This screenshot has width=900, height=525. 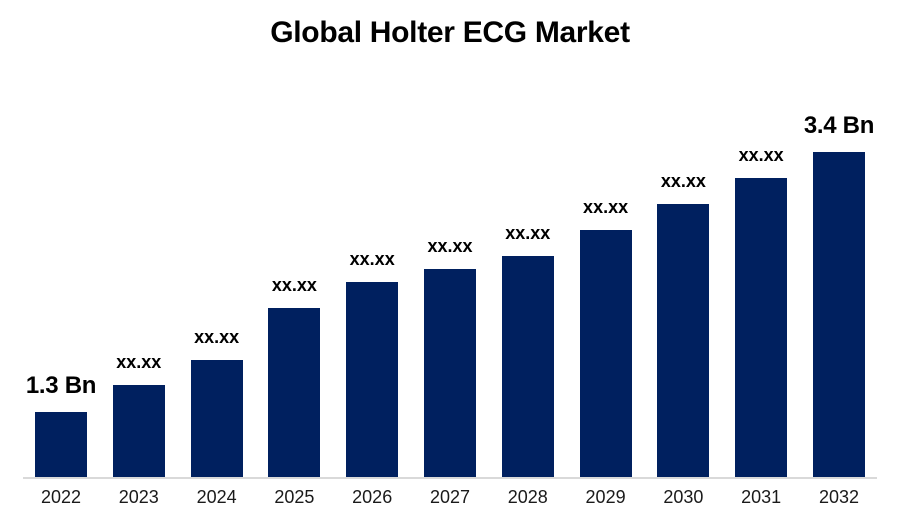 I want to click on bar-value-label: 1.3 Bn, so click(x=61, y=385).